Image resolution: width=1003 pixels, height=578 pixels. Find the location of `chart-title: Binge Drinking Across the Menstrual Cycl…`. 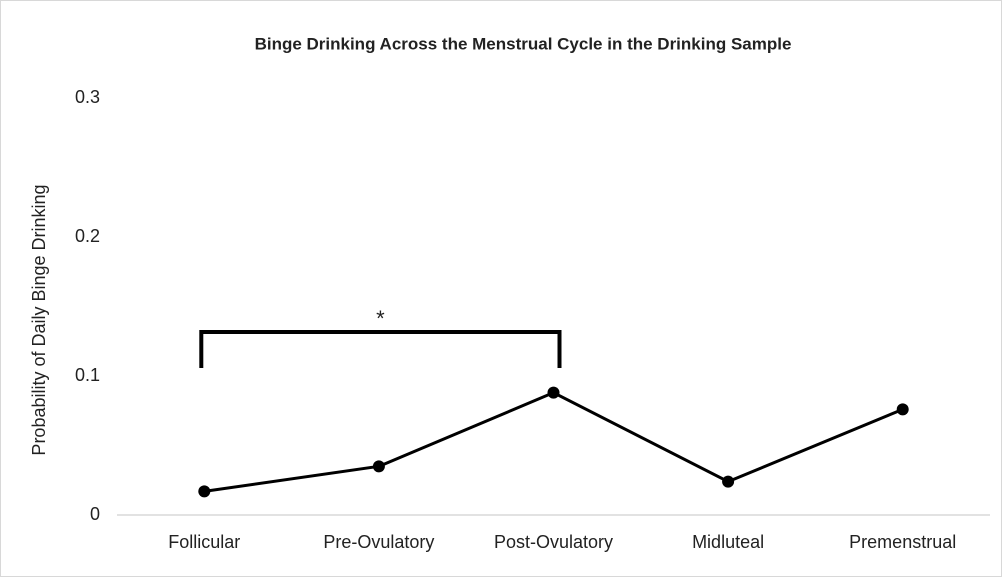

chart-title: Binge Drinking Across the Menstrual Cycl… is located at coordinates (523, 43).